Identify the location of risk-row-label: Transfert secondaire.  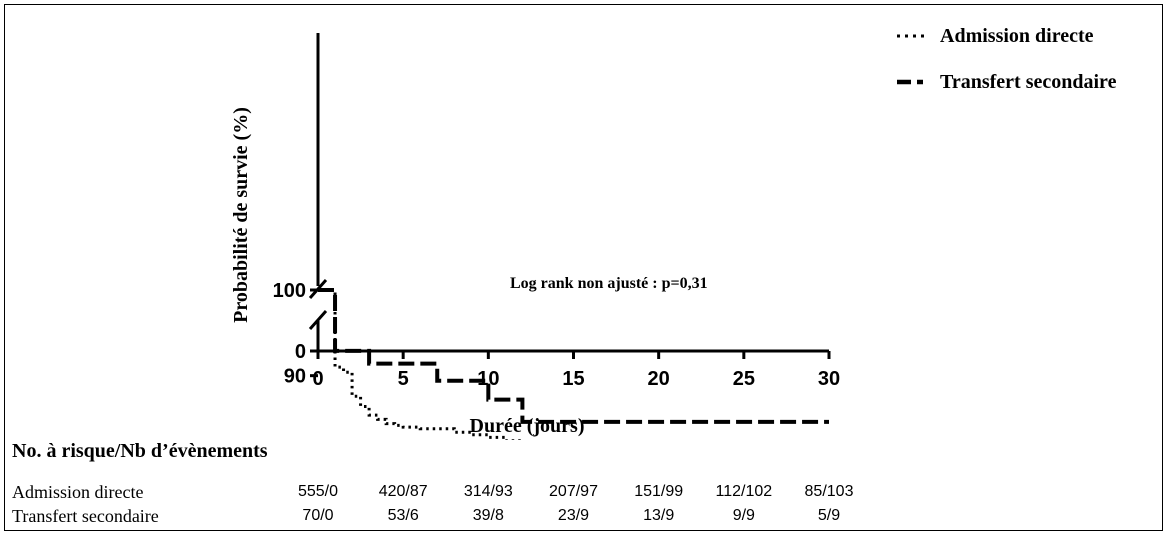
(85, 516).